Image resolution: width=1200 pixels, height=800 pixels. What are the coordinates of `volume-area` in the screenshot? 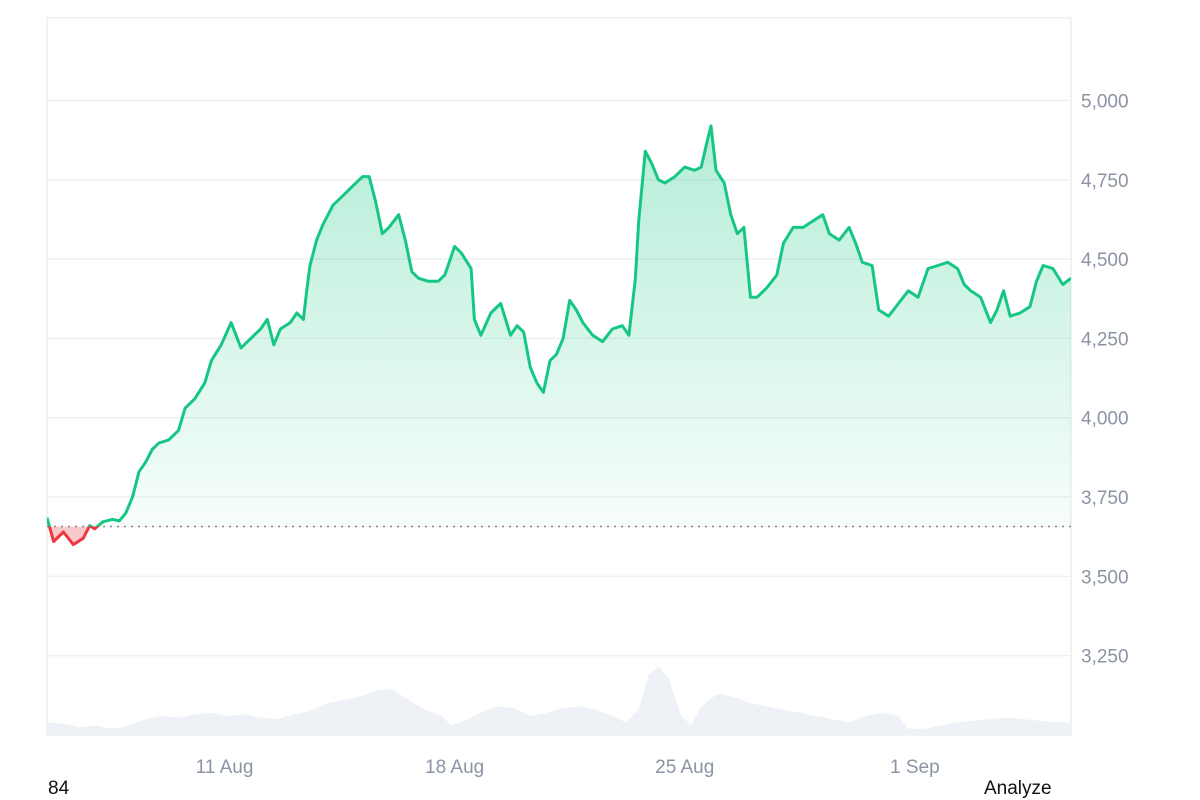 It's located at (559, 700).